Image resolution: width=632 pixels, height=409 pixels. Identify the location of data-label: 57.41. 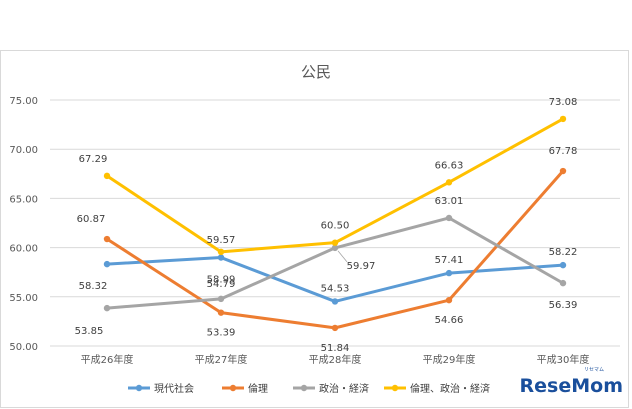
(449, 260).